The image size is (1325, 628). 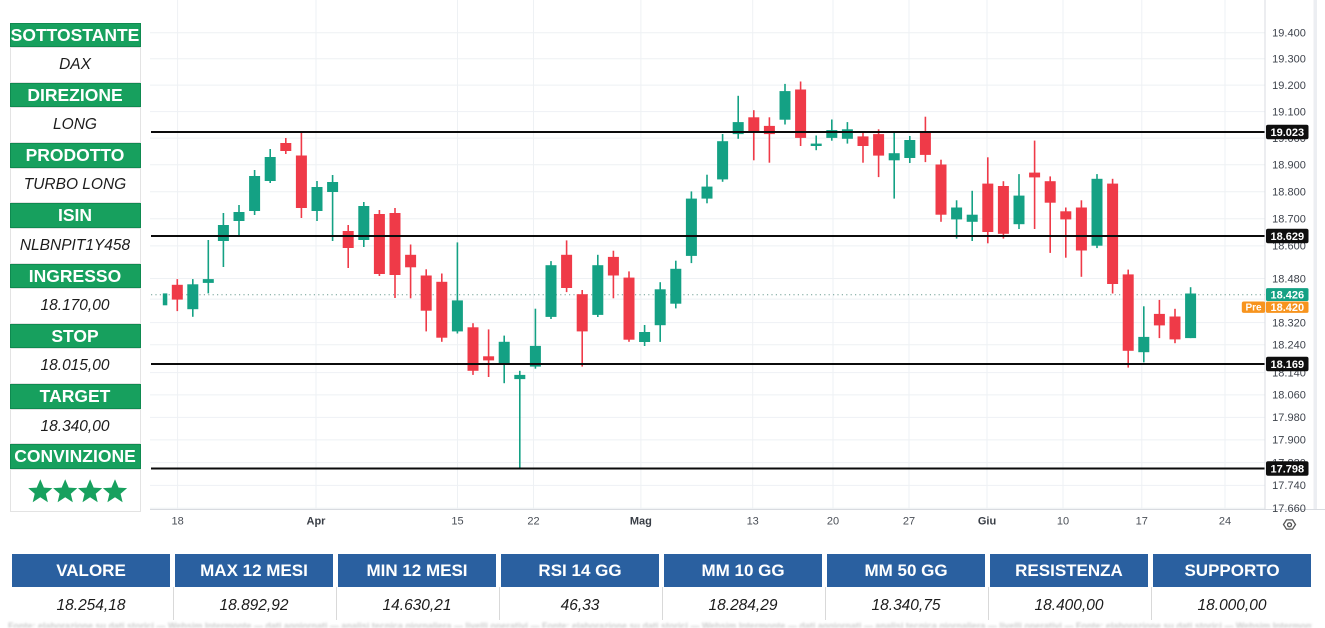 What do you see at coordinates (317, 522) in the screenshot?
I see `svg-text: Apr` at bounding box center [317, 522].